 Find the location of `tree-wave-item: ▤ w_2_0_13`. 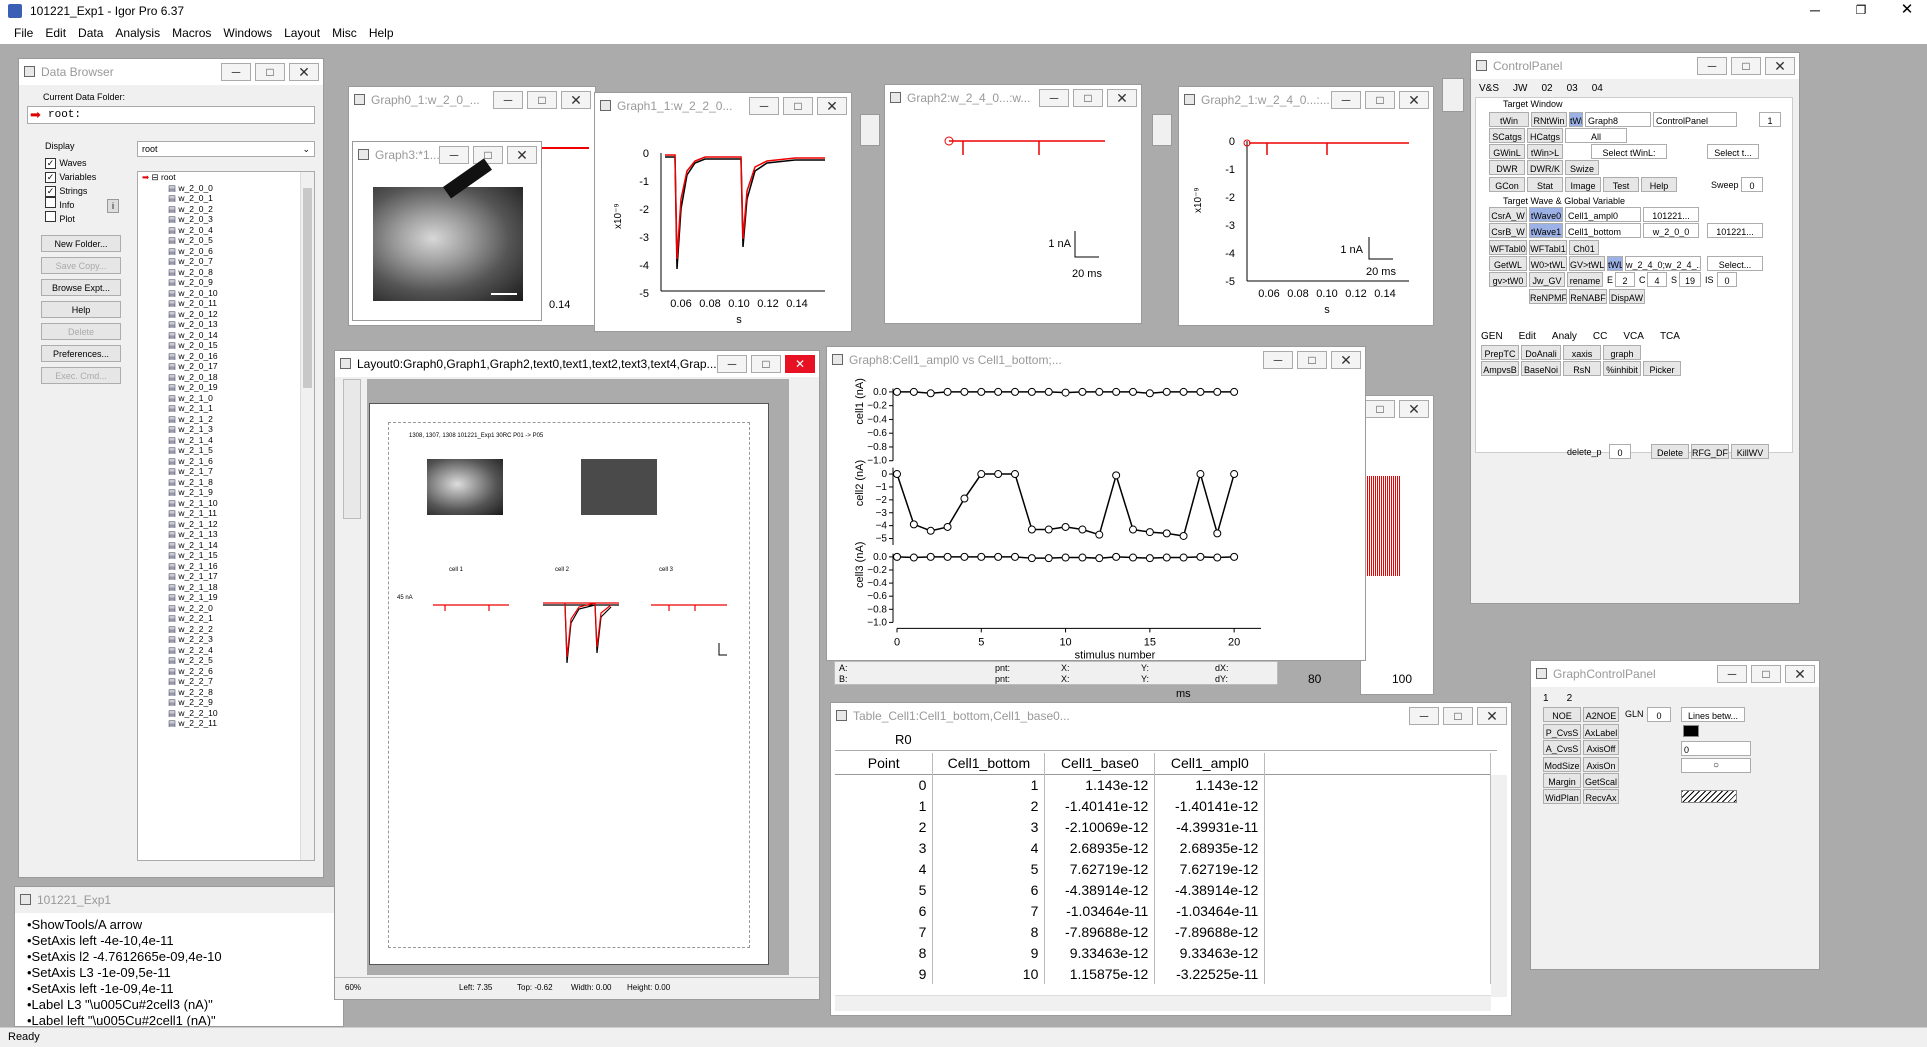

tree-wave-item: ▤ w_2_0_13 is located at coordinates (226, 324).